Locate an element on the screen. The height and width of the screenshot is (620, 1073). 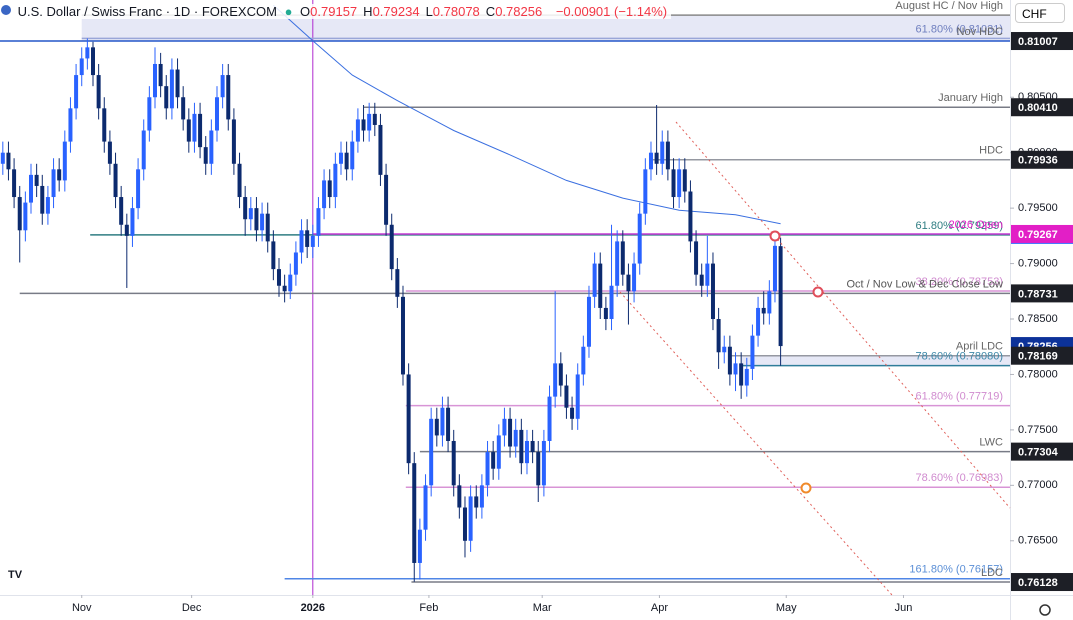
currency-select: CHF is located at coordinates (1040, 13).